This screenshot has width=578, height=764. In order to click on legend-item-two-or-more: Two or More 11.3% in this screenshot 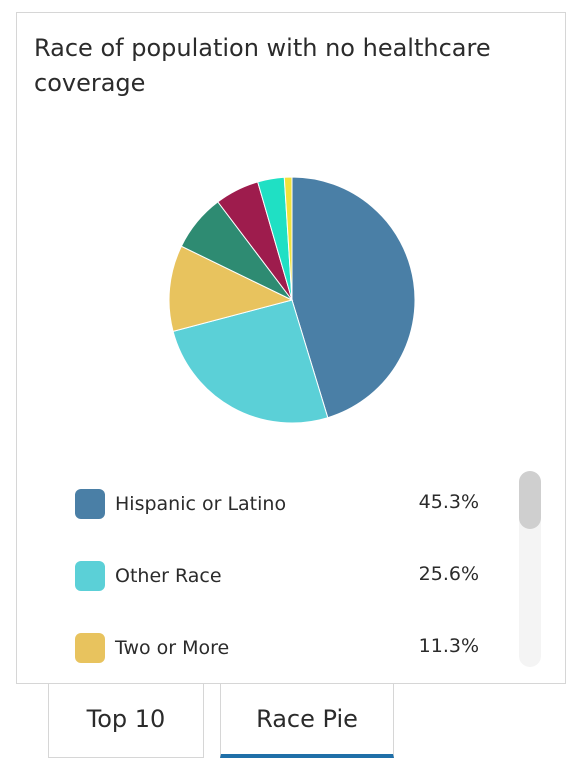, I will do `click(285, 648)`.